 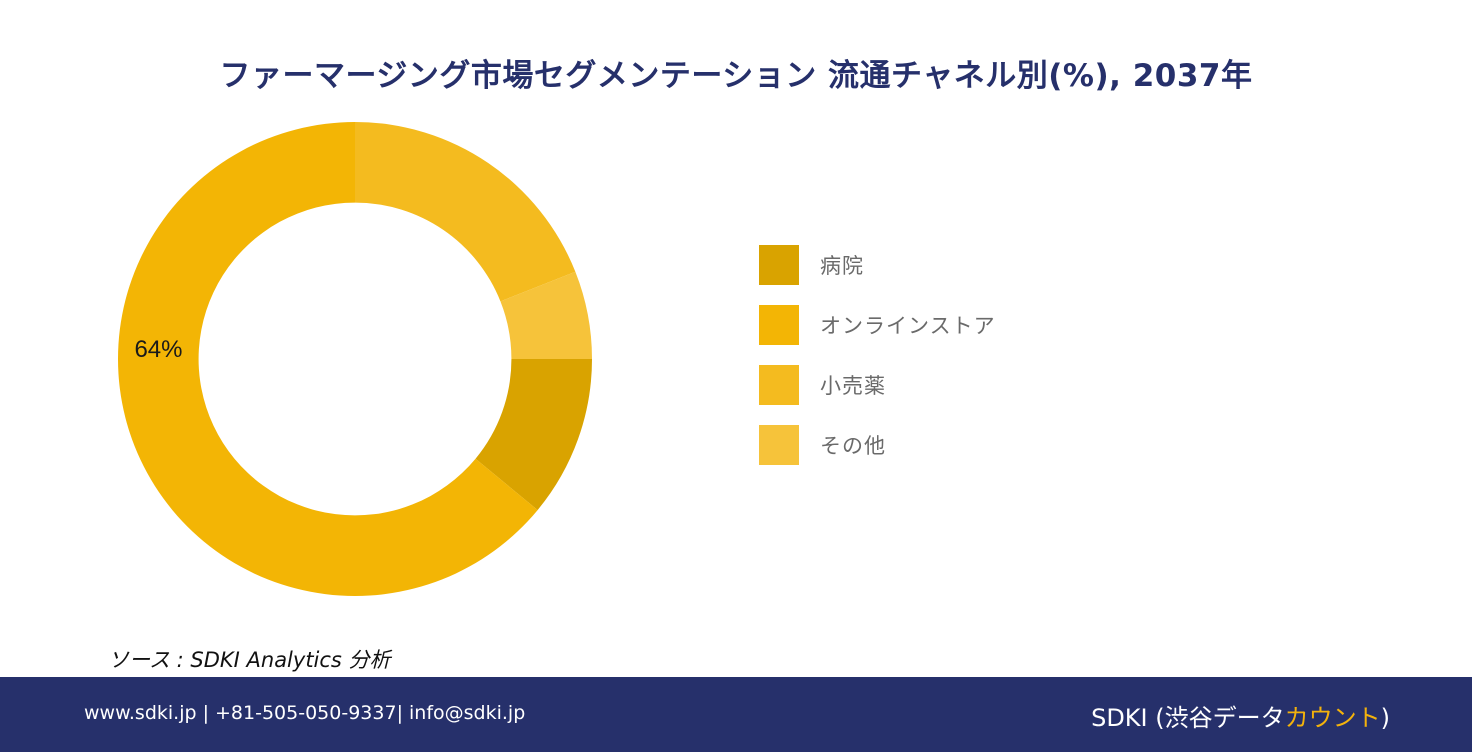 I want to click on legend-label: 小売薬, so click(x=853, y=386).